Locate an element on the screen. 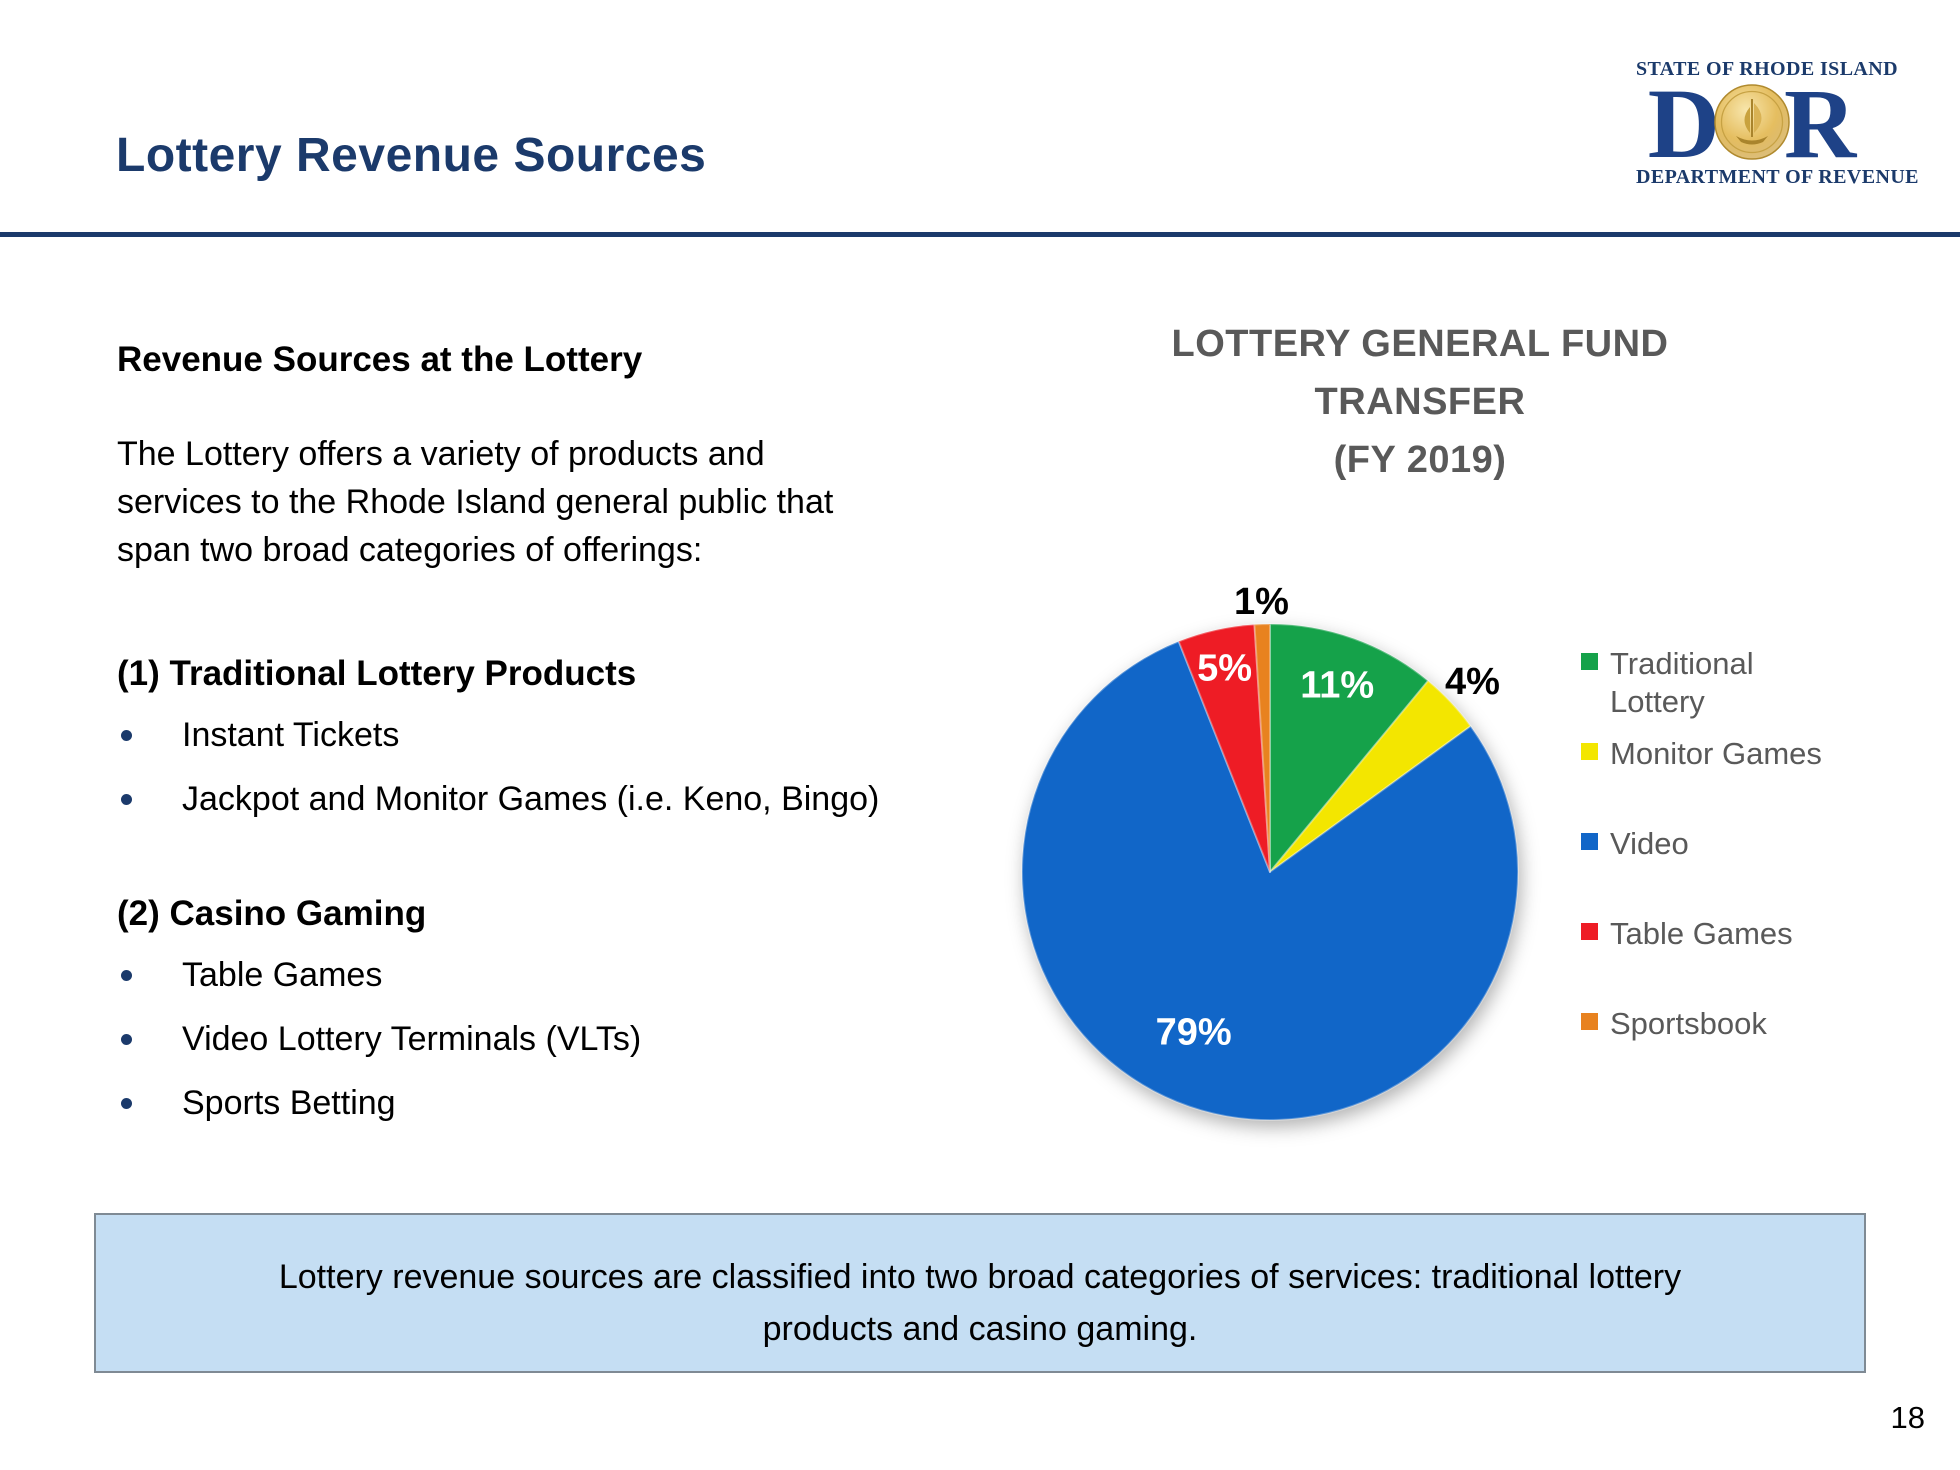 Image resolution: width=1960 pixels, height=1470 pixels. pie-chart: 11% 4% 79% 5% 1% is located at coordinates (1270, 850).